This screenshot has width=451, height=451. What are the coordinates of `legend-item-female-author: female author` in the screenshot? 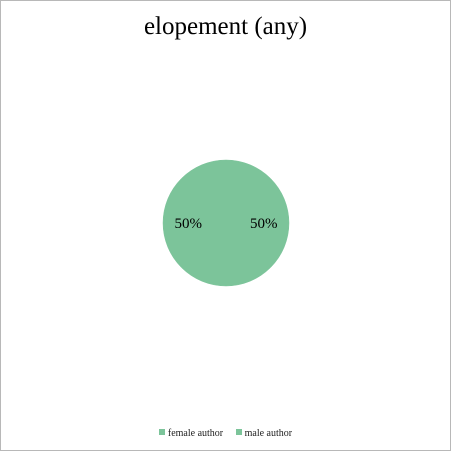 It's located at (191, 433).